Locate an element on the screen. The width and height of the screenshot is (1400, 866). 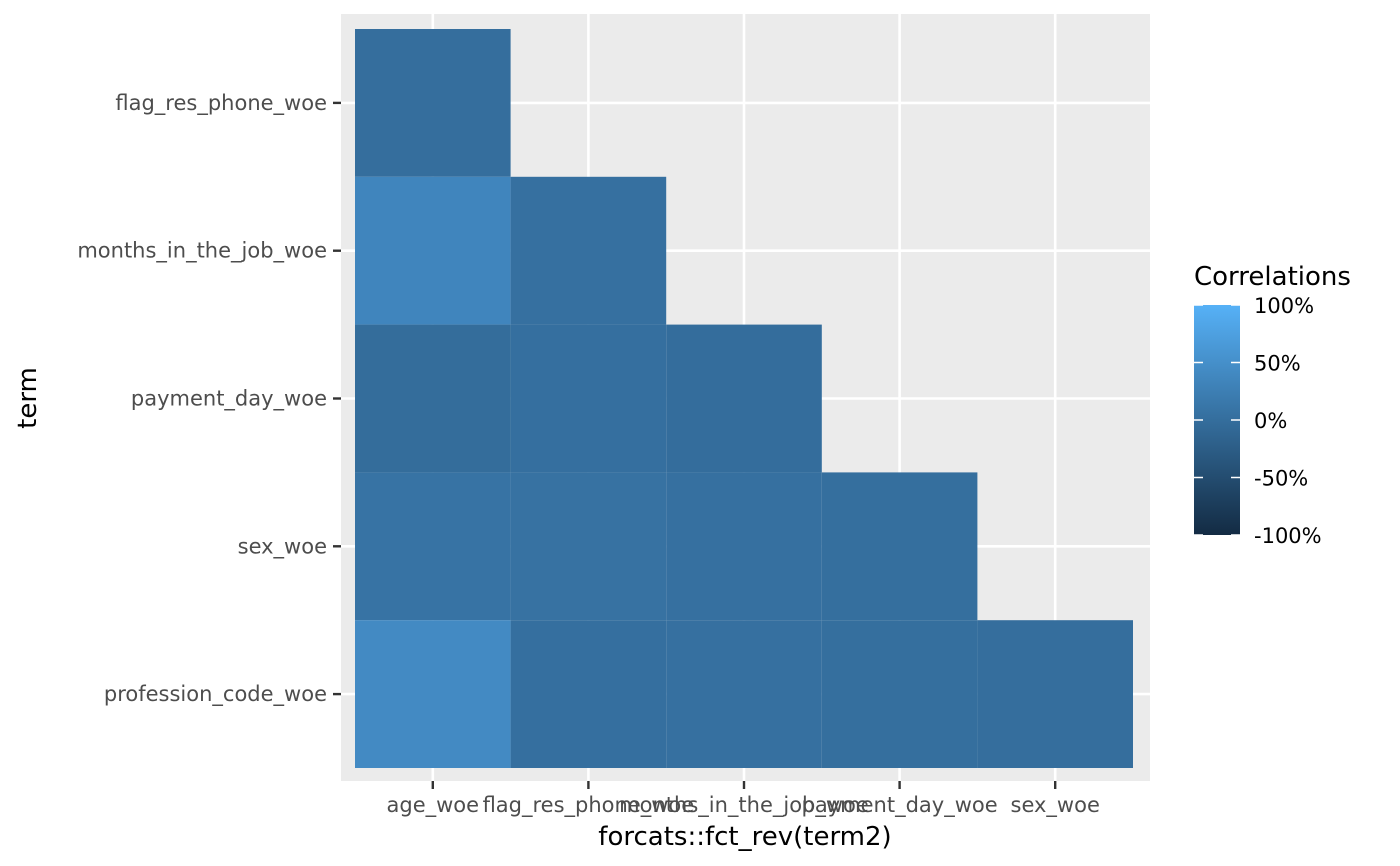
x-tick-label: age_woe is located at coordinates (433, 805).